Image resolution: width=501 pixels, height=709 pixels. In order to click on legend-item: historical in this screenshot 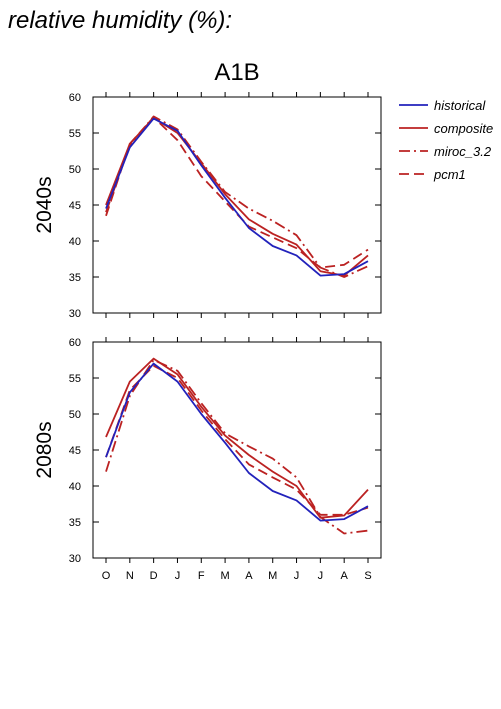, I will do `click(442, 105)`.